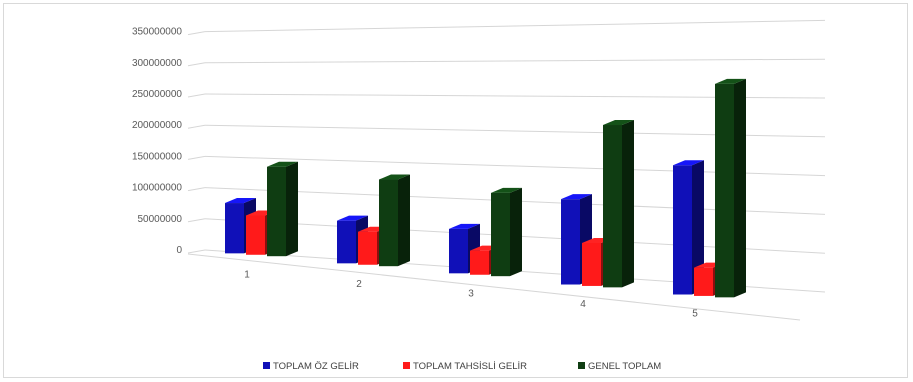 The width and height of the screenshot is (913, 382). What do you see at coordinates (157, 125) in the screenshot?
I see `y-tick-label: 200000000` at bounding box center [157, 125].